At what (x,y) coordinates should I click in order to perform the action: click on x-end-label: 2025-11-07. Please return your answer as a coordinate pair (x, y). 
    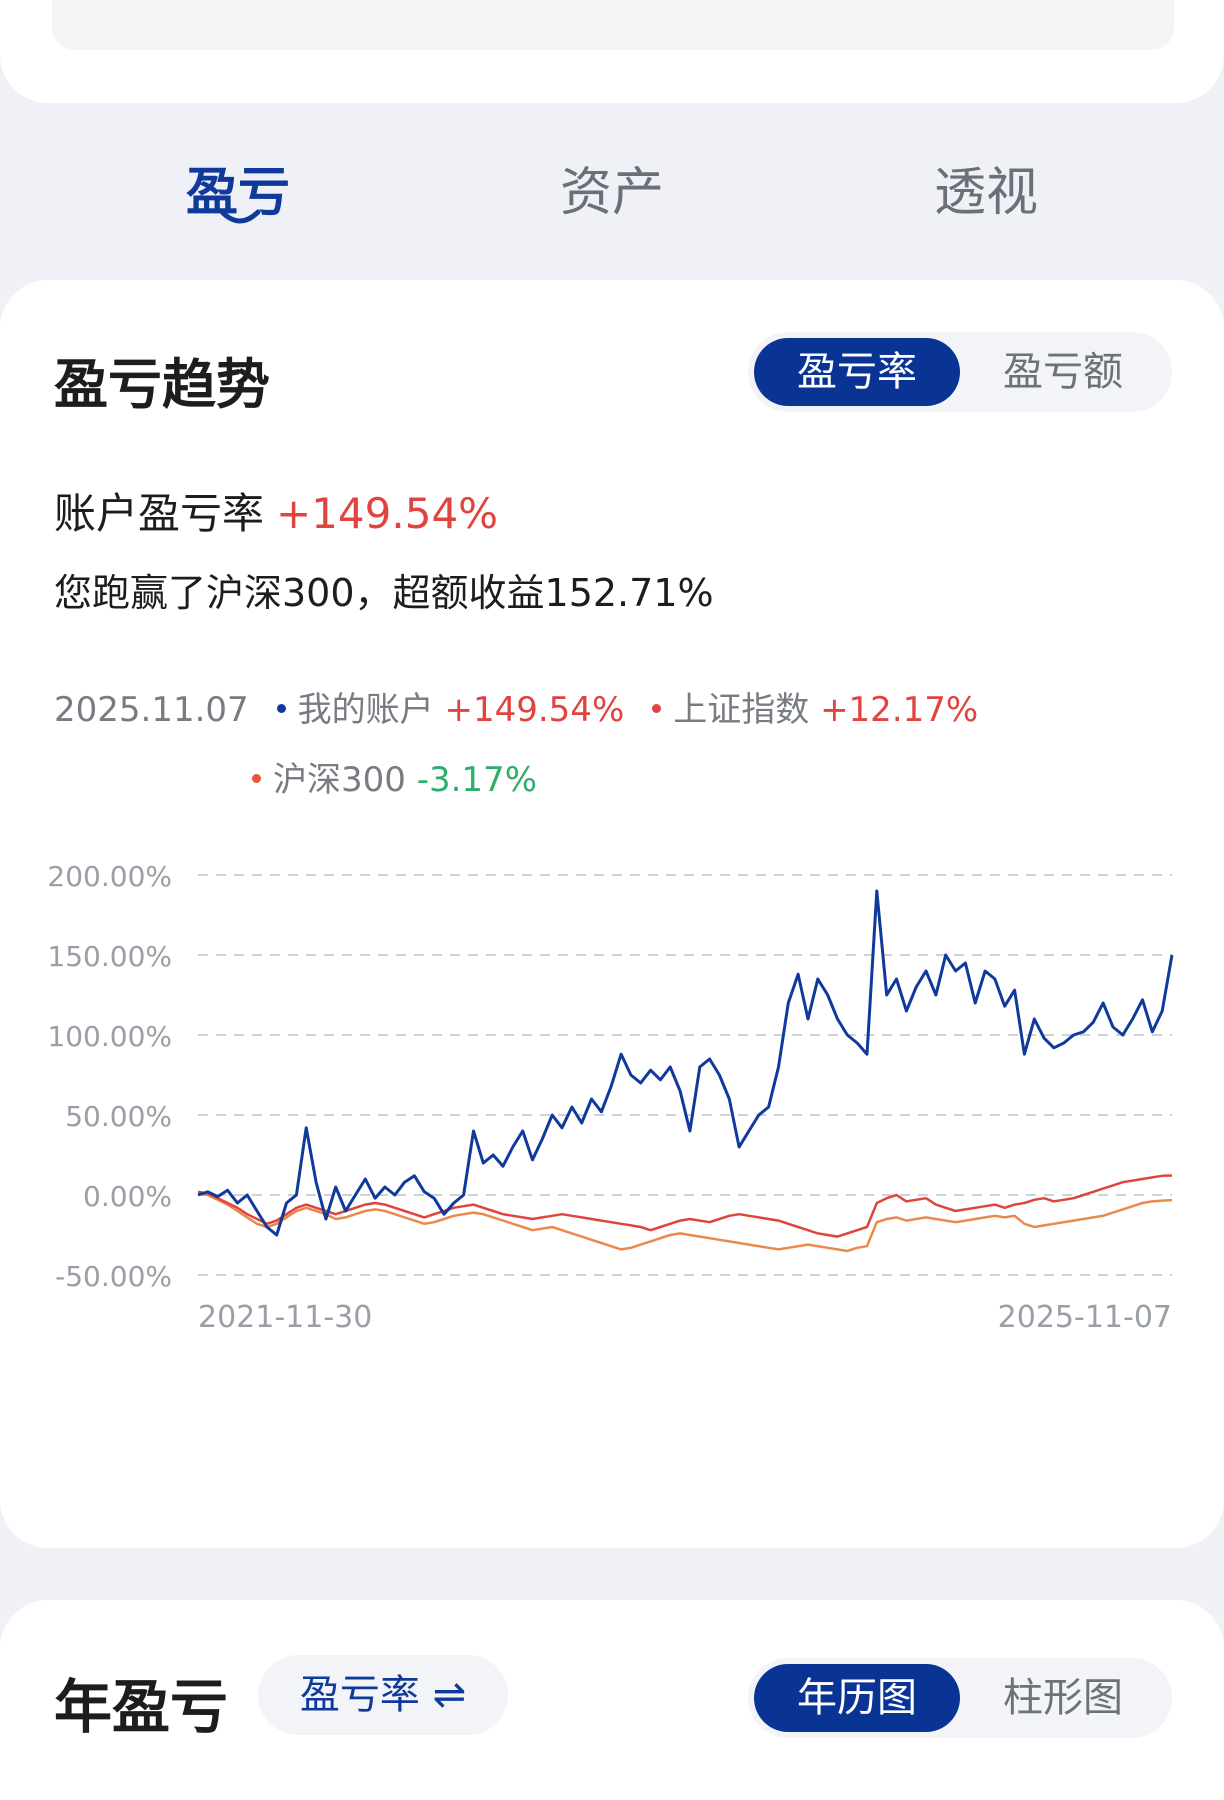
    Looking at the image, I should click on (1085, 1317).